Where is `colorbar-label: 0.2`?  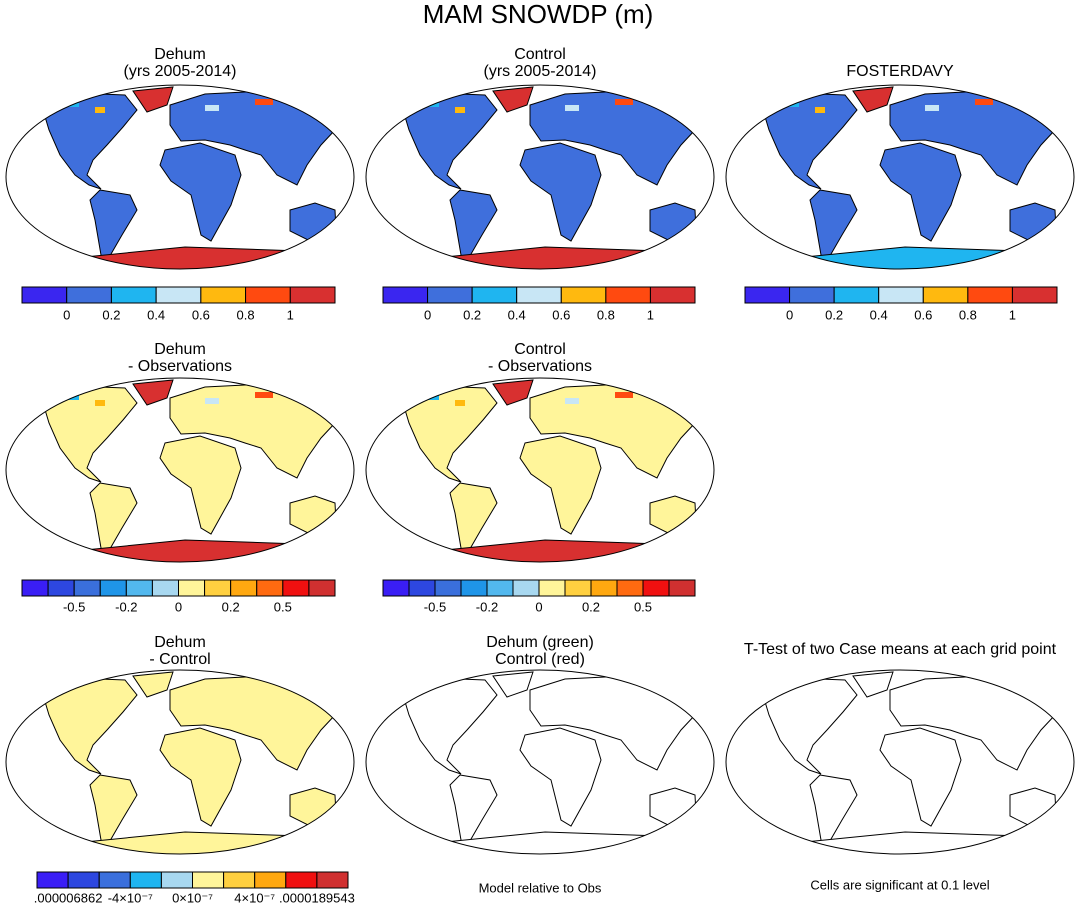
colorbar-label: 0.2 is located at coordinates (591, 606).